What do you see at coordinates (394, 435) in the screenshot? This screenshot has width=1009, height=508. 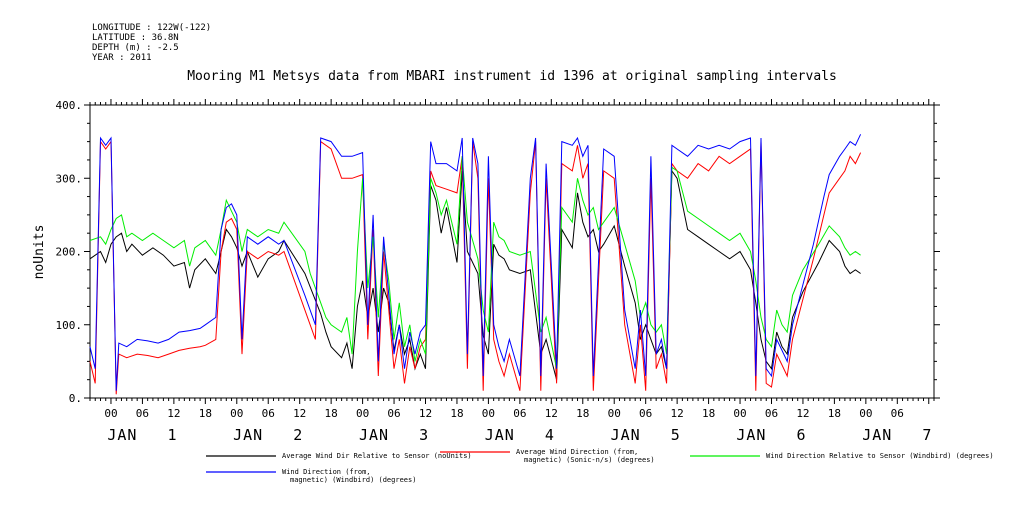 I see `day-label: JAN 3` at bounding box center [394, 435].